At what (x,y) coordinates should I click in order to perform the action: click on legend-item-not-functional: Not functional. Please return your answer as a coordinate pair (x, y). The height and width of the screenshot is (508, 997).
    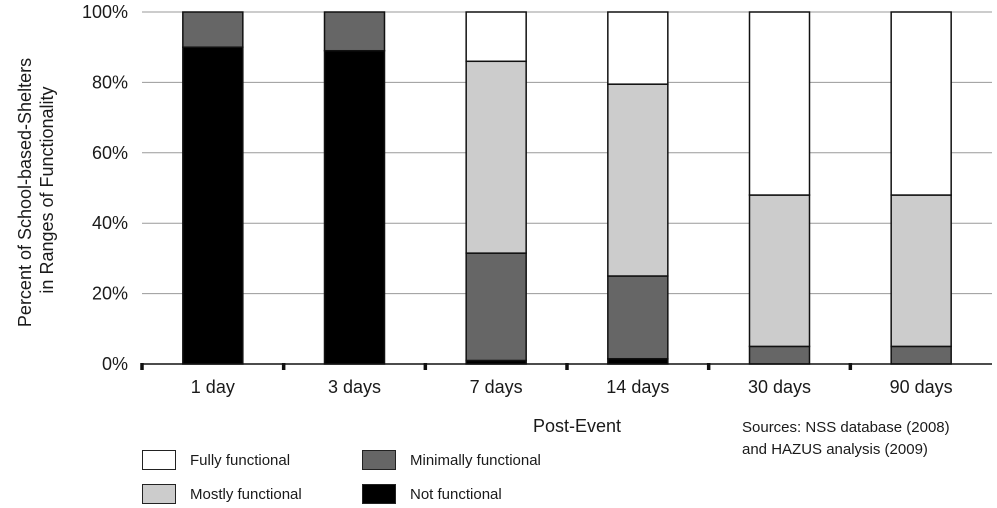
    Looking at the image, I should click on (432, 494).